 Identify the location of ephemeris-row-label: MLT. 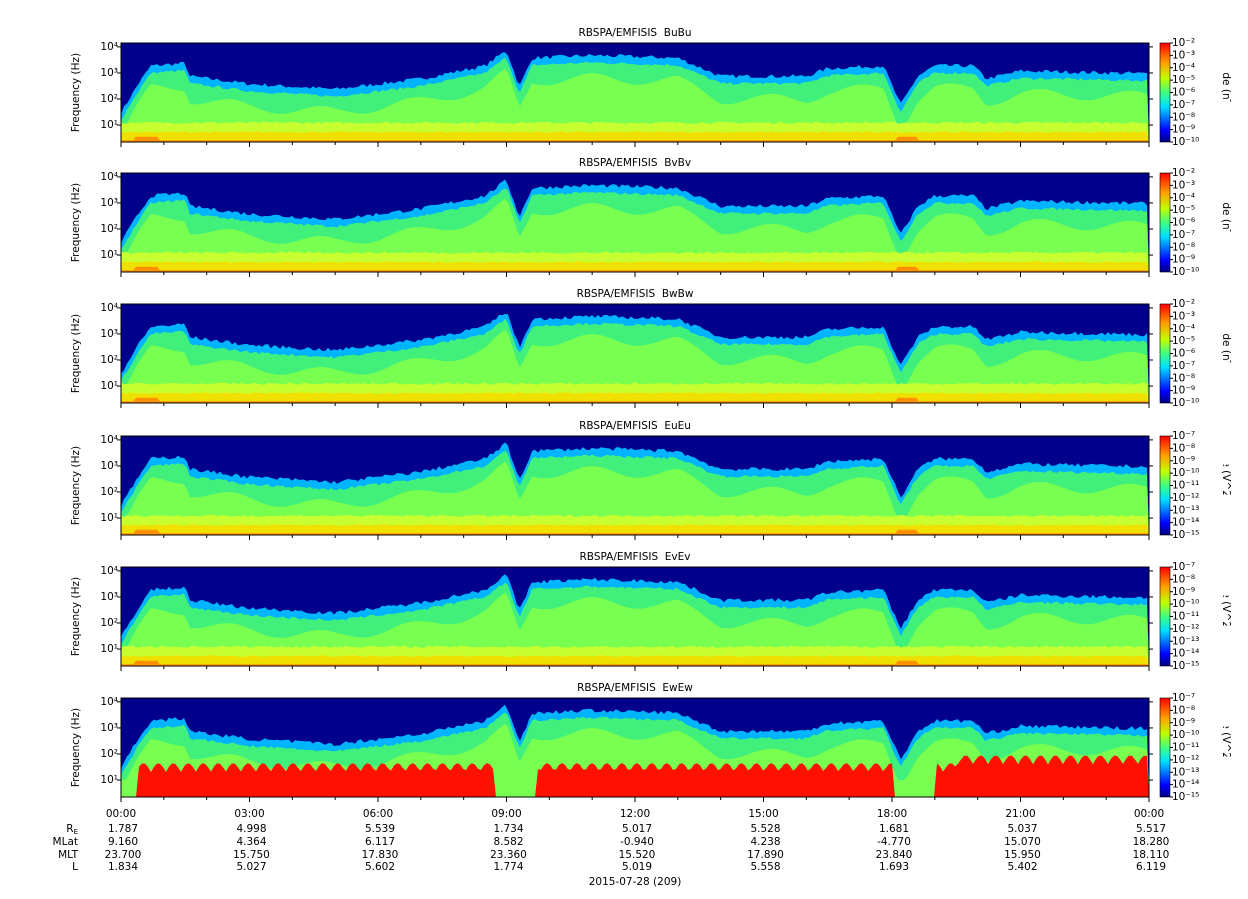
(68, 855).